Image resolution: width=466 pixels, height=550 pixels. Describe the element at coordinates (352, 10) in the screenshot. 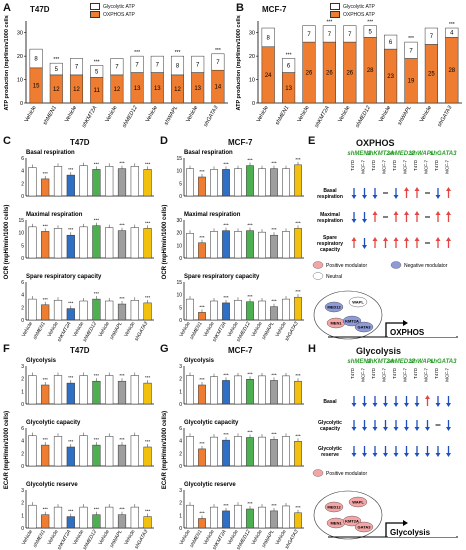

I see `atp-legend-b: Glycolytic ATP OXPHOS ATP` at that location.